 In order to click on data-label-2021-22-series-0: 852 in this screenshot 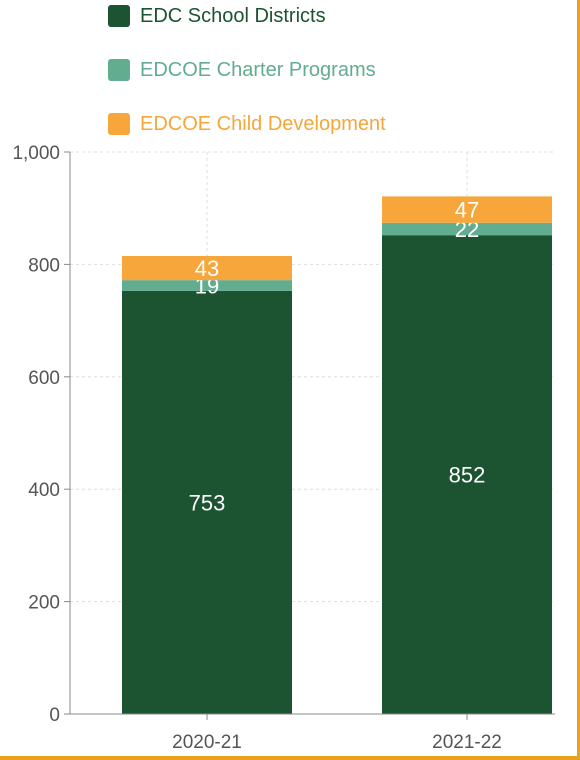, I will do `click(467, 475)`.